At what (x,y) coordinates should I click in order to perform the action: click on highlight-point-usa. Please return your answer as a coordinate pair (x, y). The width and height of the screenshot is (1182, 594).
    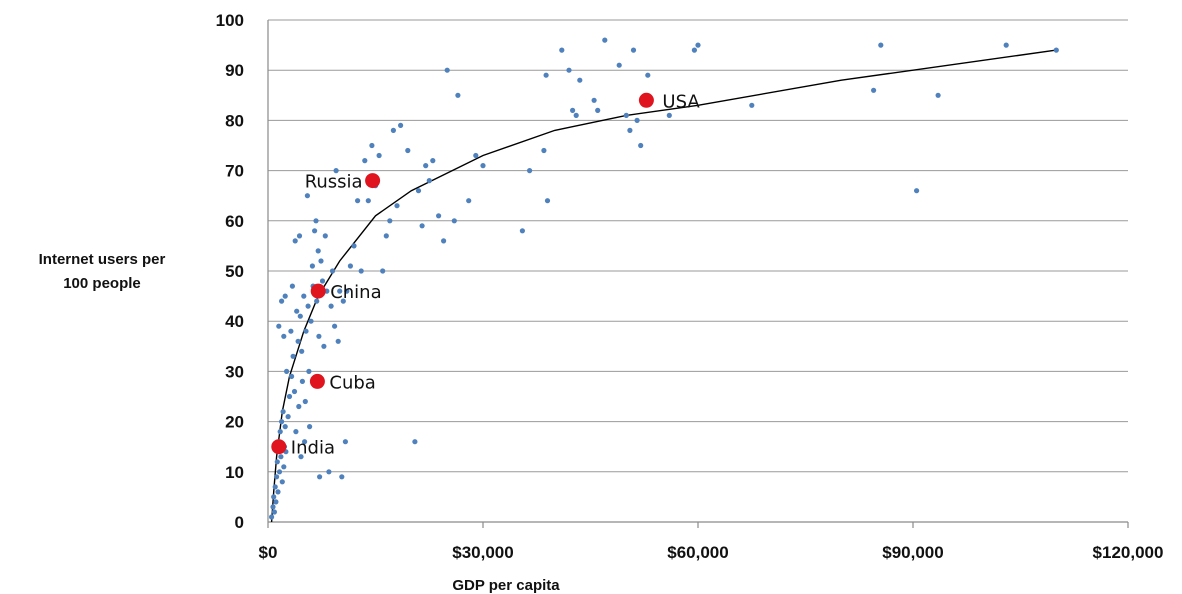
    Looking at the image, I should click on (646, 100).